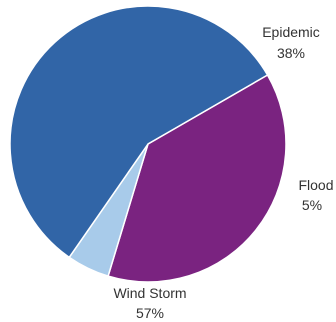  What do you see at coordinates (315, 185) in the screenshot?
I see `slice-label-flood-name: Flood` at bounding box center [315, 185].